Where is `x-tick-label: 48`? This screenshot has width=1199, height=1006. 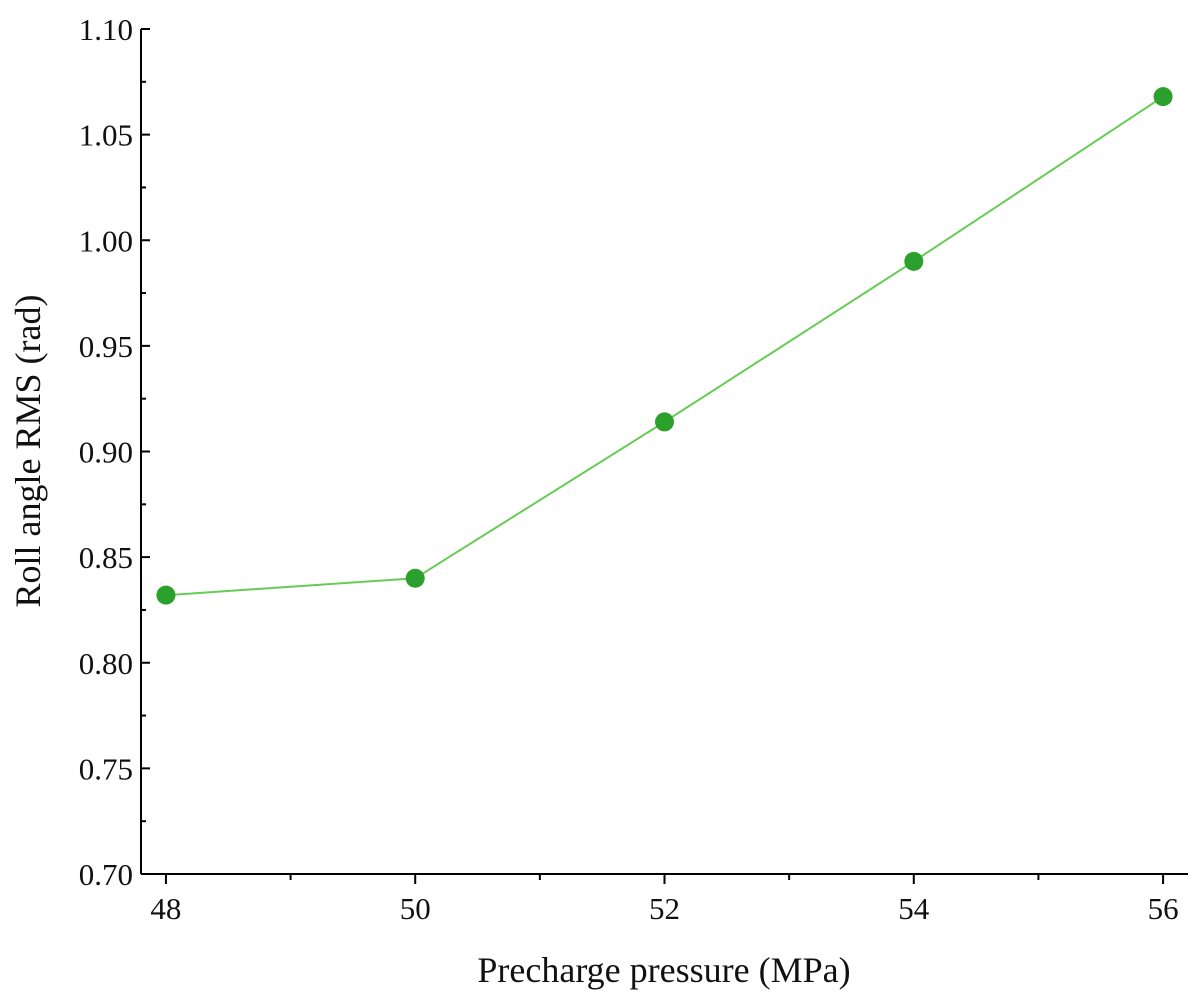 x-tick-label: 48 is located at coordinates (165, 908).